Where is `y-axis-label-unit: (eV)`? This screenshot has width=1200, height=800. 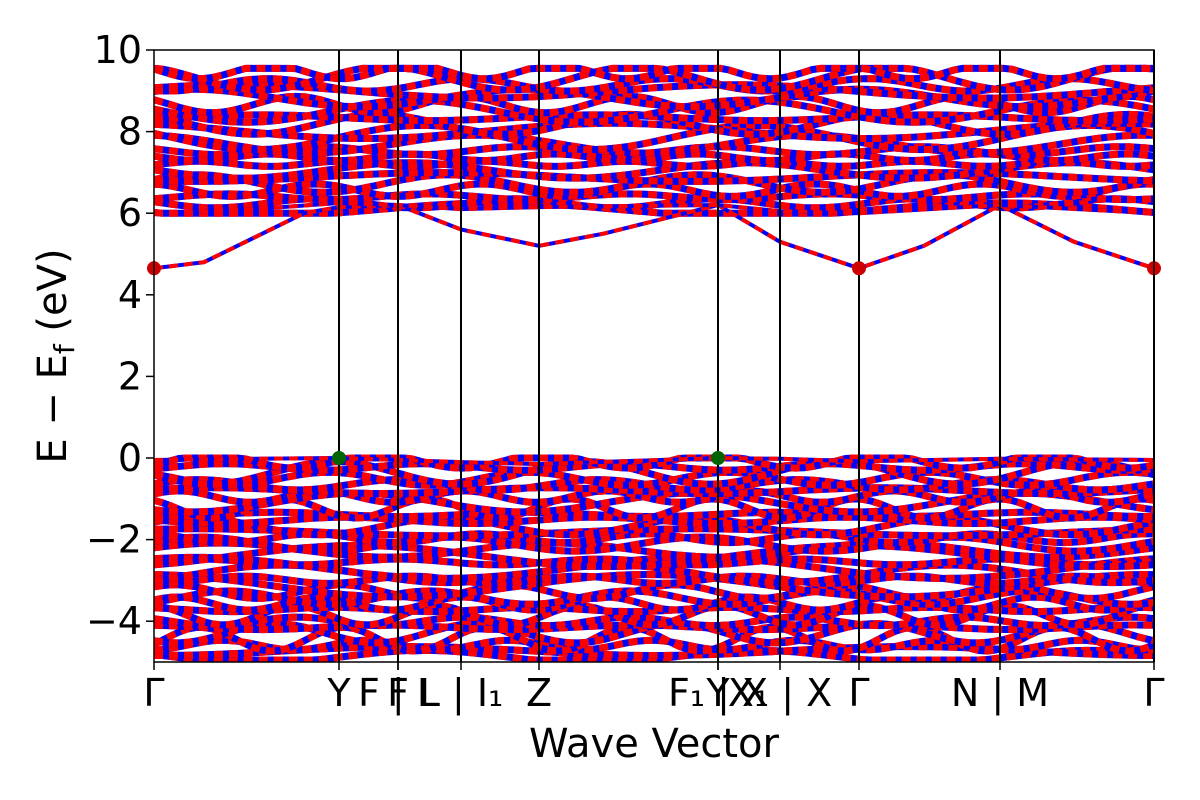 y-axis-label-unit: (eV) is located at coordinates (53, 296).